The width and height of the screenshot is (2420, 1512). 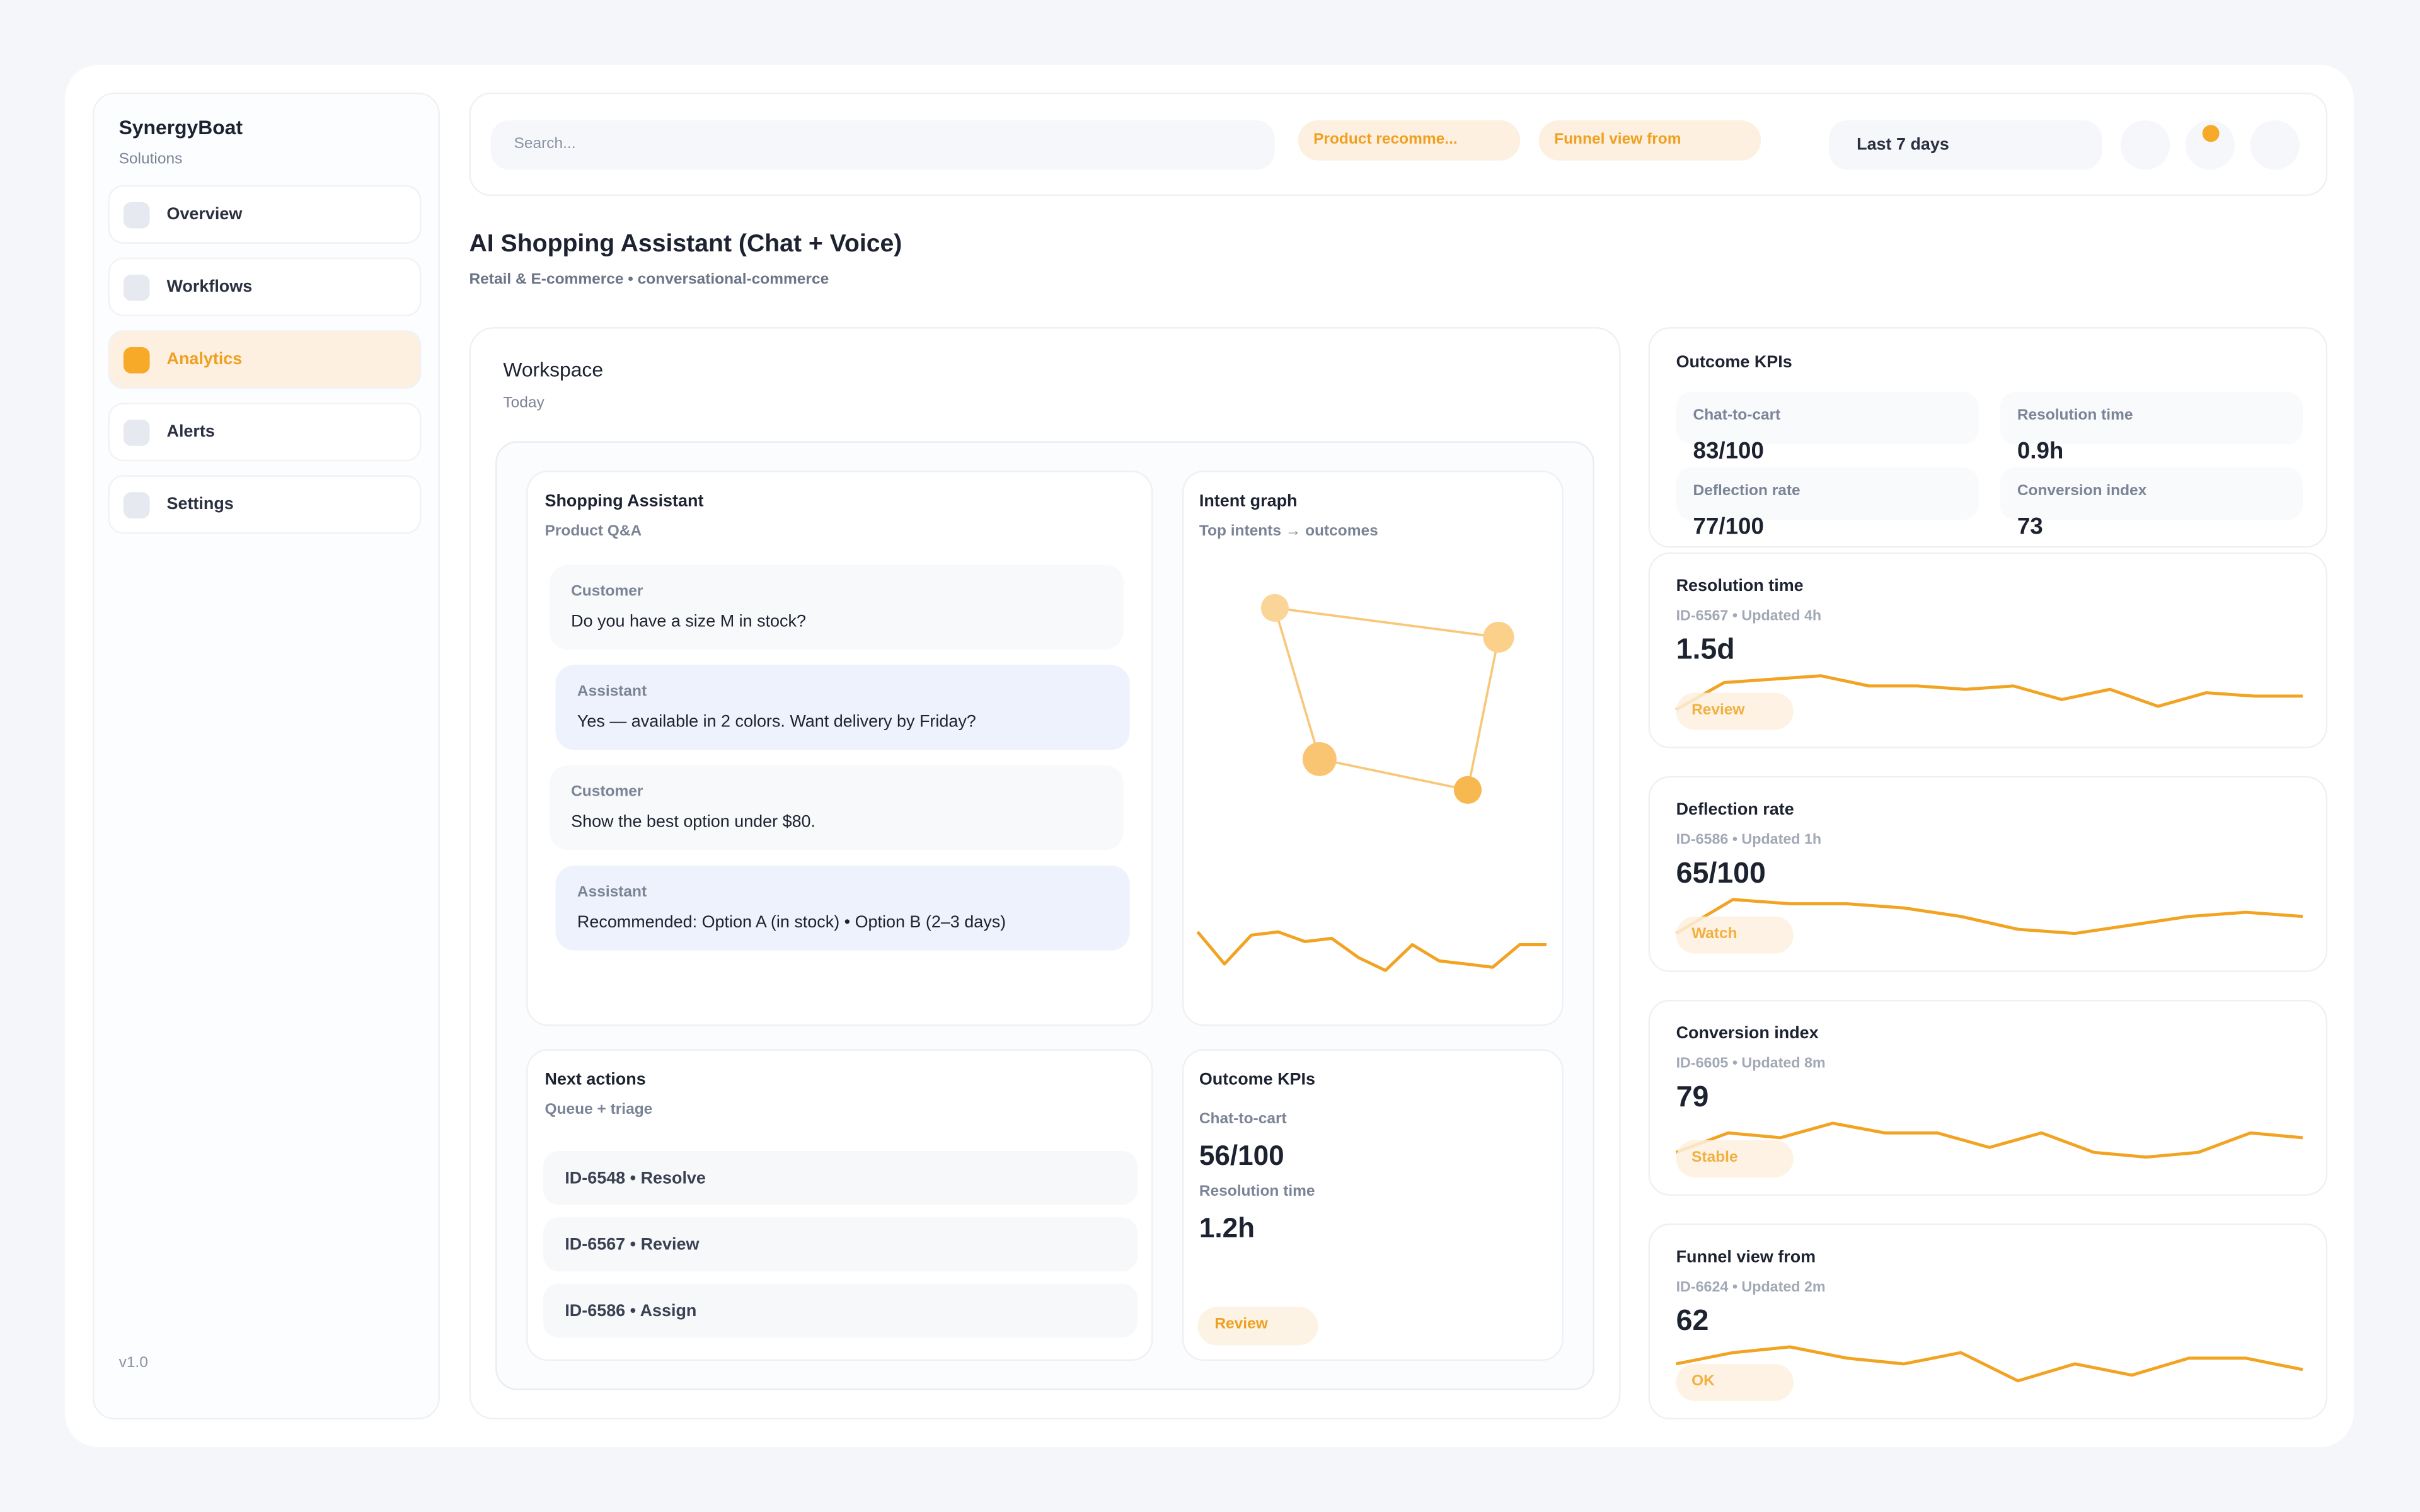 I want to click on status-label: Stable, so click(x=1715, y=1158).